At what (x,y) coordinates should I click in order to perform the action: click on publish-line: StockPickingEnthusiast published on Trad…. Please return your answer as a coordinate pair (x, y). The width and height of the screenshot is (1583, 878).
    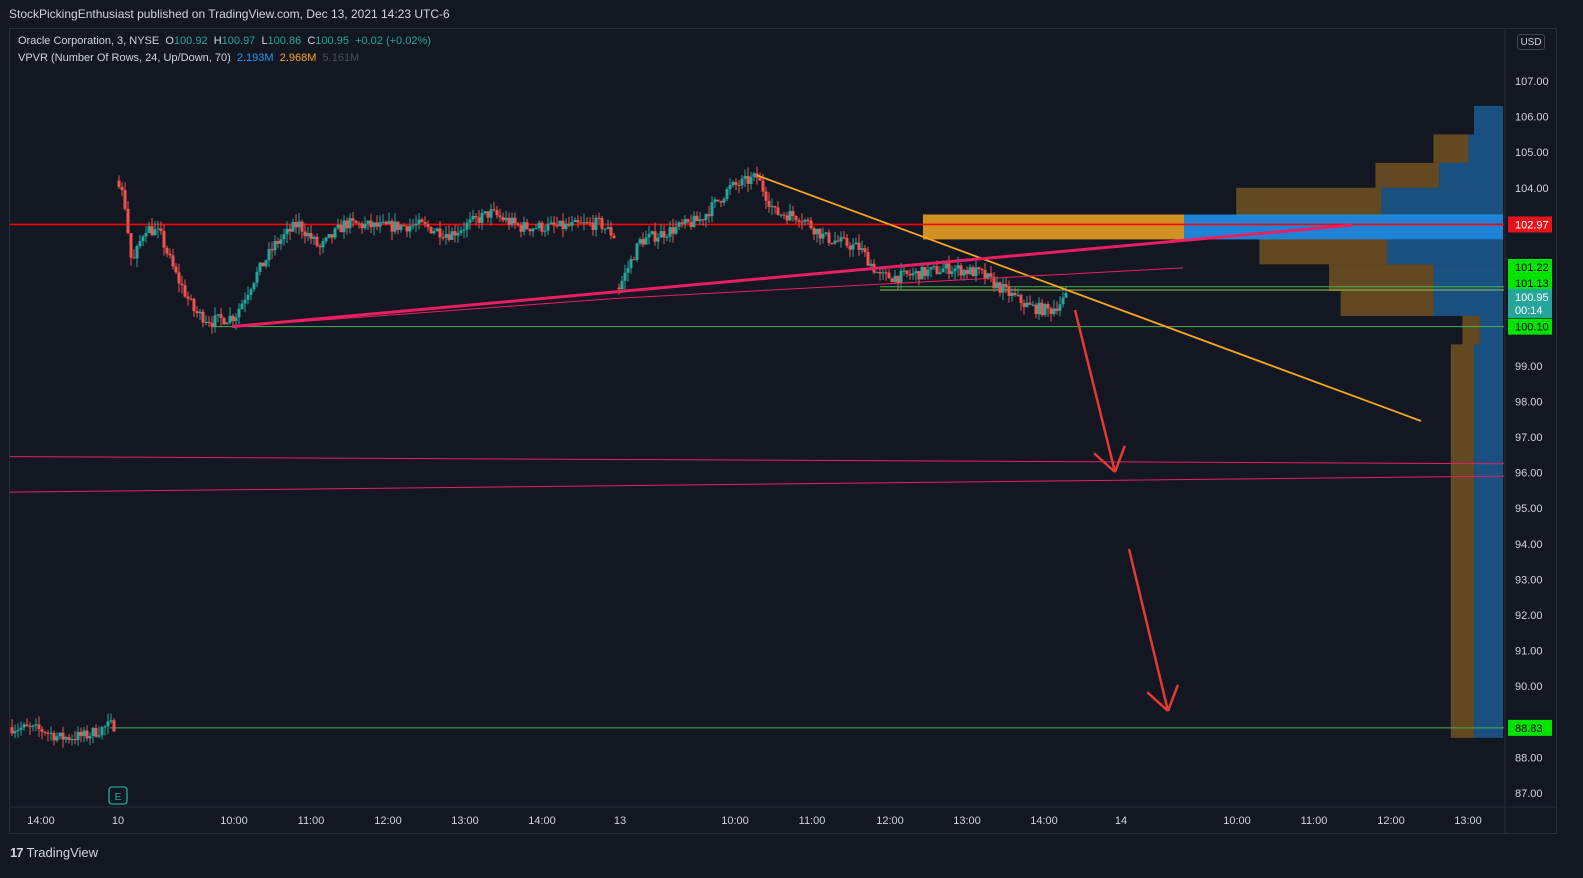
    Looking at the image, I should click on (229, 14).